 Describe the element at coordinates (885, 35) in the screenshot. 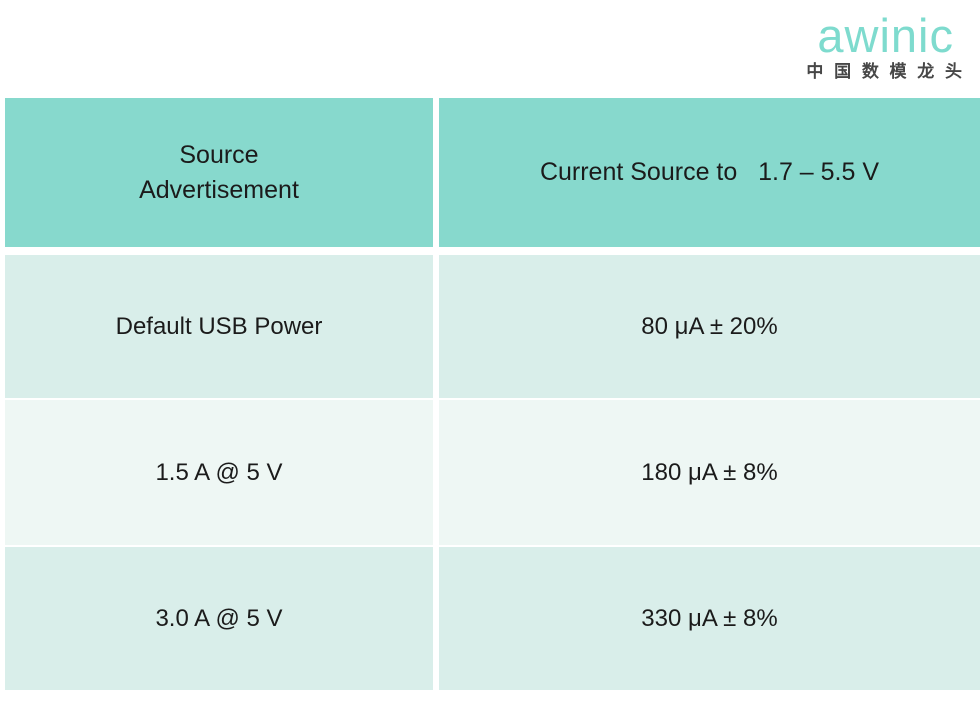

I see `logo-wordmark: awinic` at that location.